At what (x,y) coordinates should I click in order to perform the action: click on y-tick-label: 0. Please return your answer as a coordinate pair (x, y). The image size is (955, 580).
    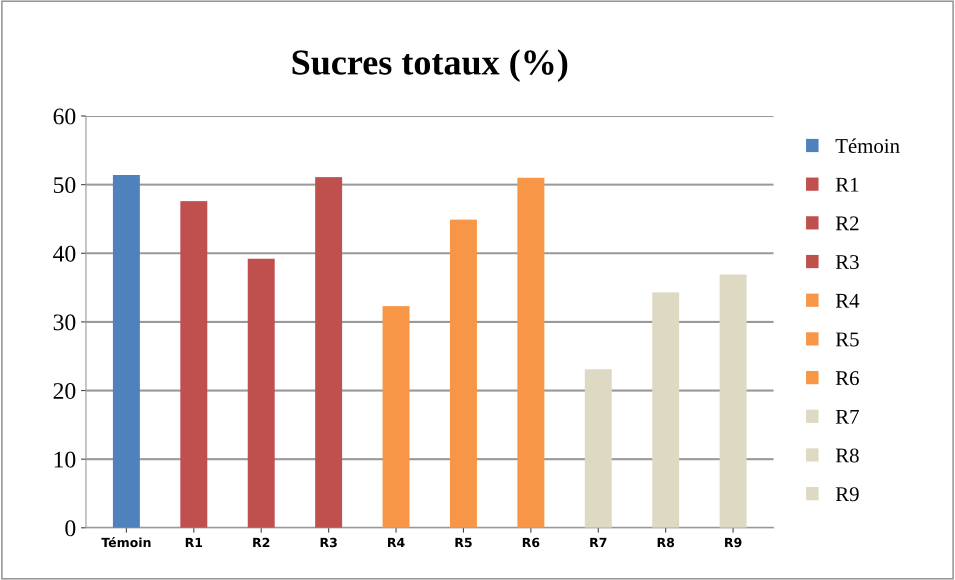
    Looking at the image, I should click on (70, 528).